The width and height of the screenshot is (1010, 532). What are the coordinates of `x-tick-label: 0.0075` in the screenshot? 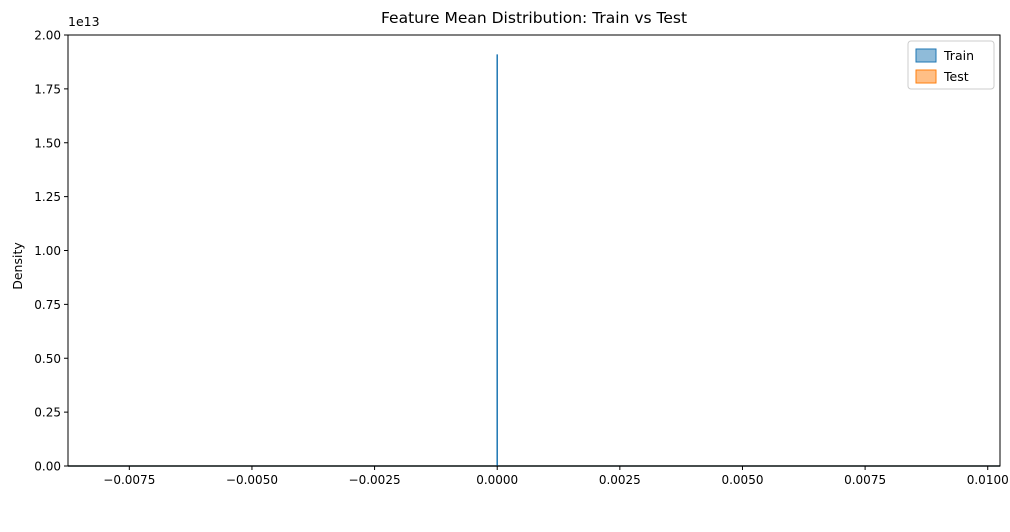 It's located at (865, 480).